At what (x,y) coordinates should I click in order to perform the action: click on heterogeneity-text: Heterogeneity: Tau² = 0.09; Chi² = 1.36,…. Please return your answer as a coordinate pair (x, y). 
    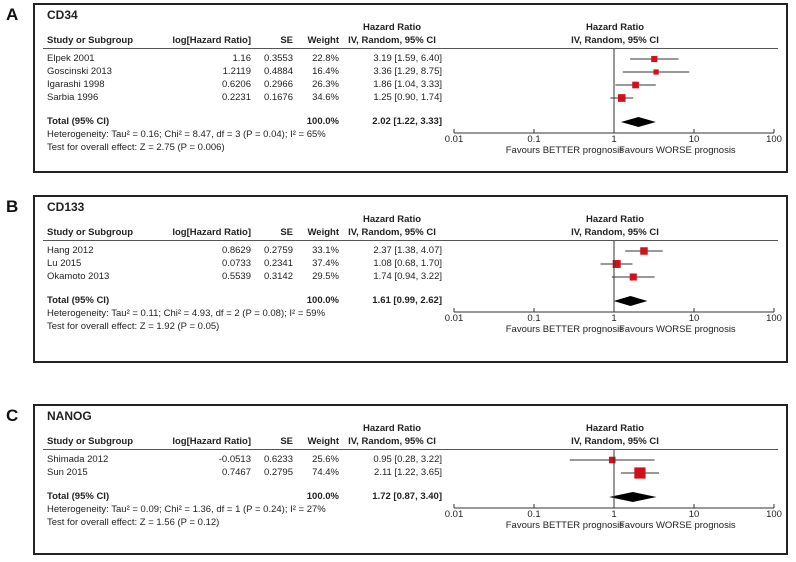
    Looking at the image, I should click on (186, 509).